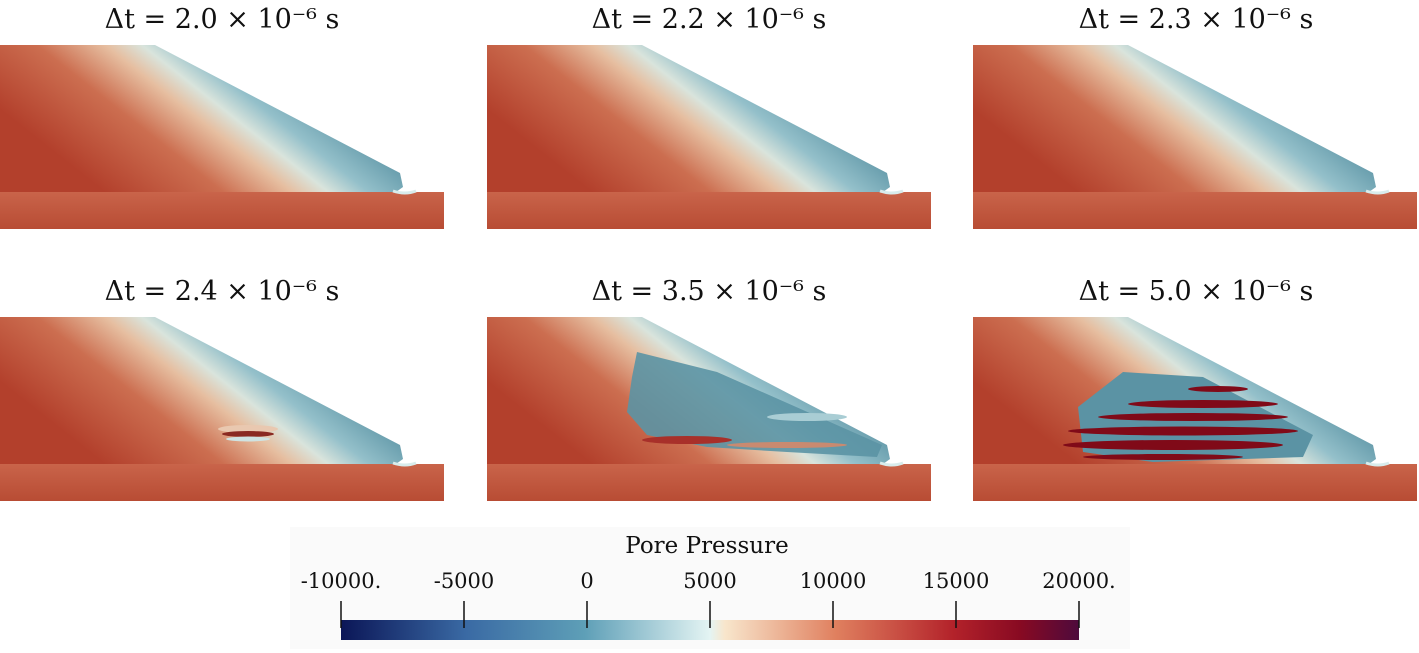 The image size is (1419, 653). Describe the element at coordinates (706, 546) in the screenshot. I see `colorbar-title: Pore Pressure` at that location.